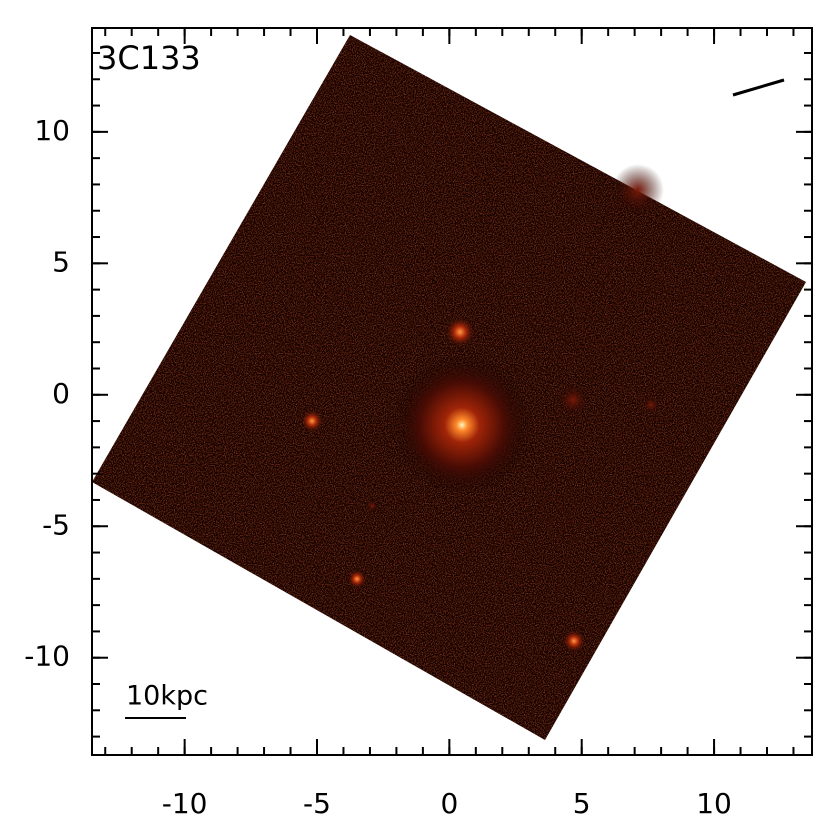 The image size is (830, 839). What do you see at coordinates (758, 87) in the screenshot?
I see `direction-bar` at bounding box center [758, 87].